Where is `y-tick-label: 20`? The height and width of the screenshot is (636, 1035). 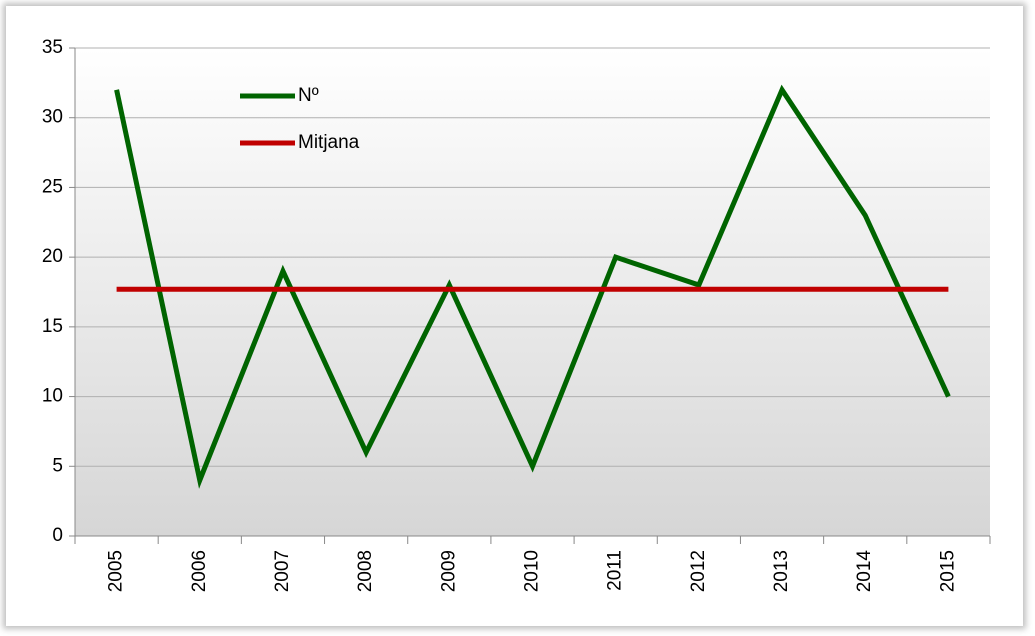 y-tick-label: 20 is located at coordinates (52, 256).